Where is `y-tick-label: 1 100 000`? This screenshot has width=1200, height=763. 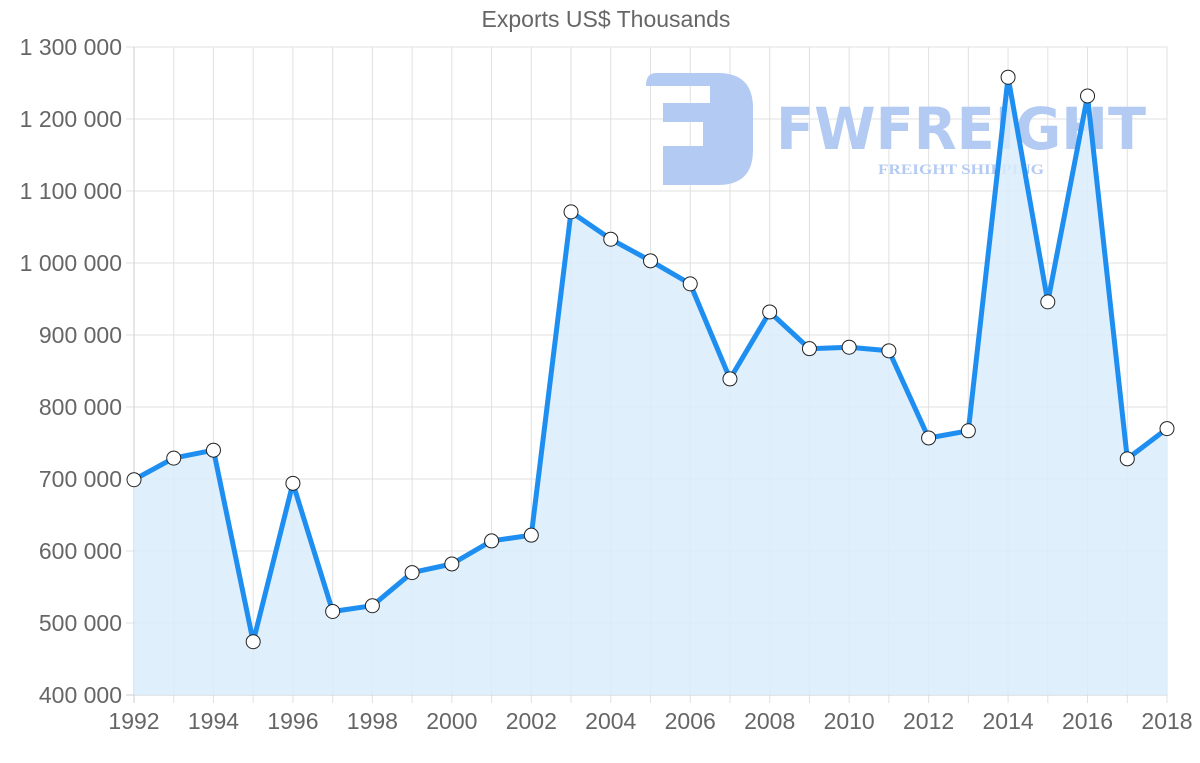
y-tick-label: 1 100 000 is located at coordinates (71, 191).